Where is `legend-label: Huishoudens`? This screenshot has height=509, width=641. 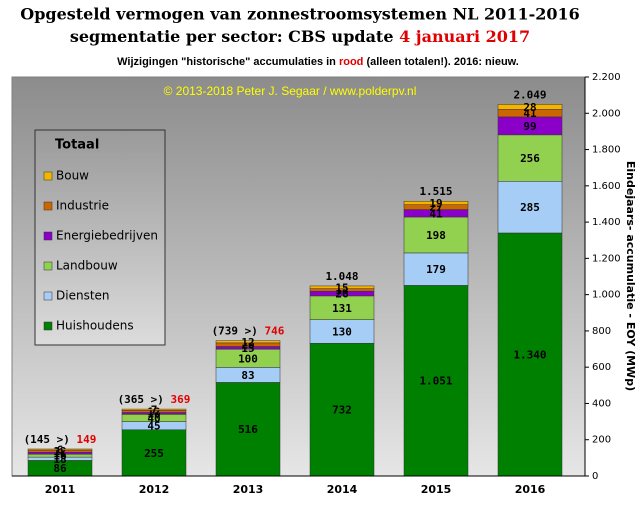
legend-label: Huishoudens is located at coordinates (95, 326).